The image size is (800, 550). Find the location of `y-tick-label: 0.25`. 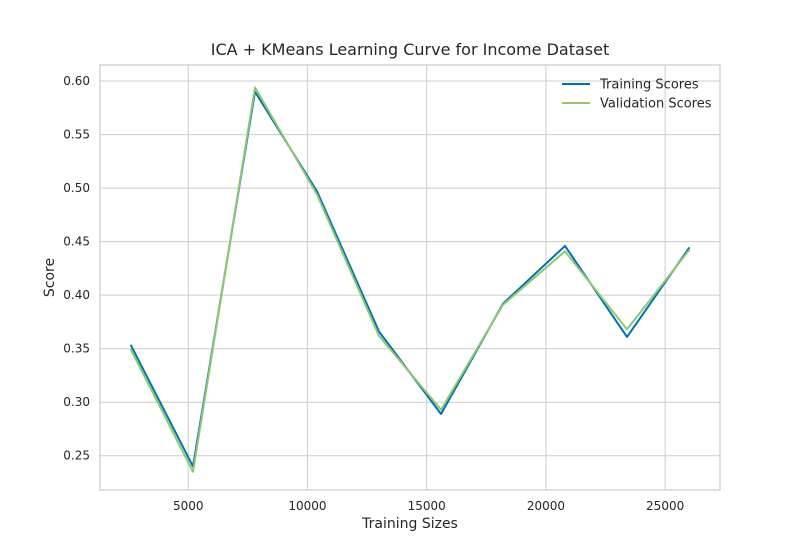

y-tick-label: 0.25 is located at coordinates (76, 456).